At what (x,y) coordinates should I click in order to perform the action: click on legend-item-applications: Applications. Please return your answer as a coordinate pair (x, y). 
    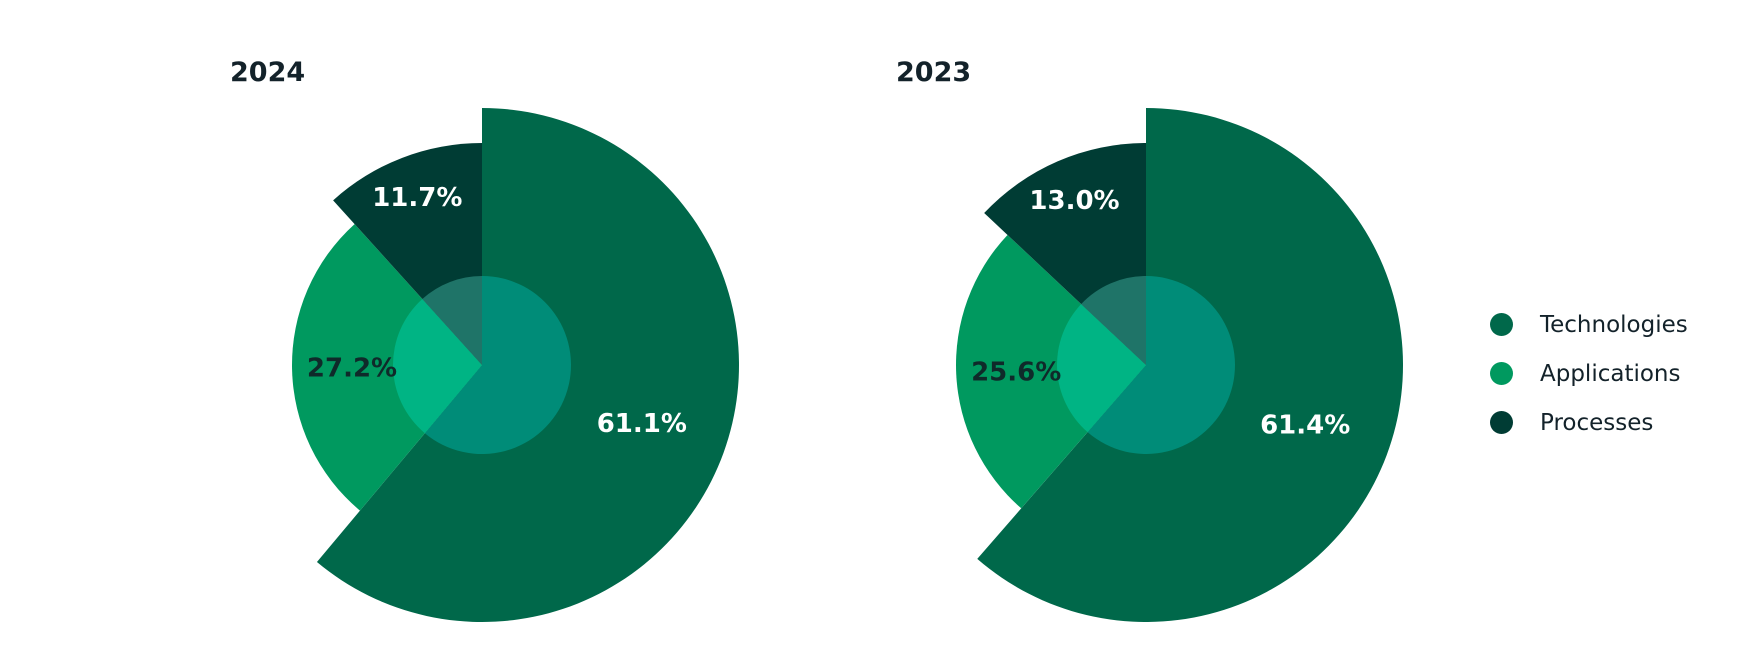
    Looking at the image, I should click on (1589, 373).